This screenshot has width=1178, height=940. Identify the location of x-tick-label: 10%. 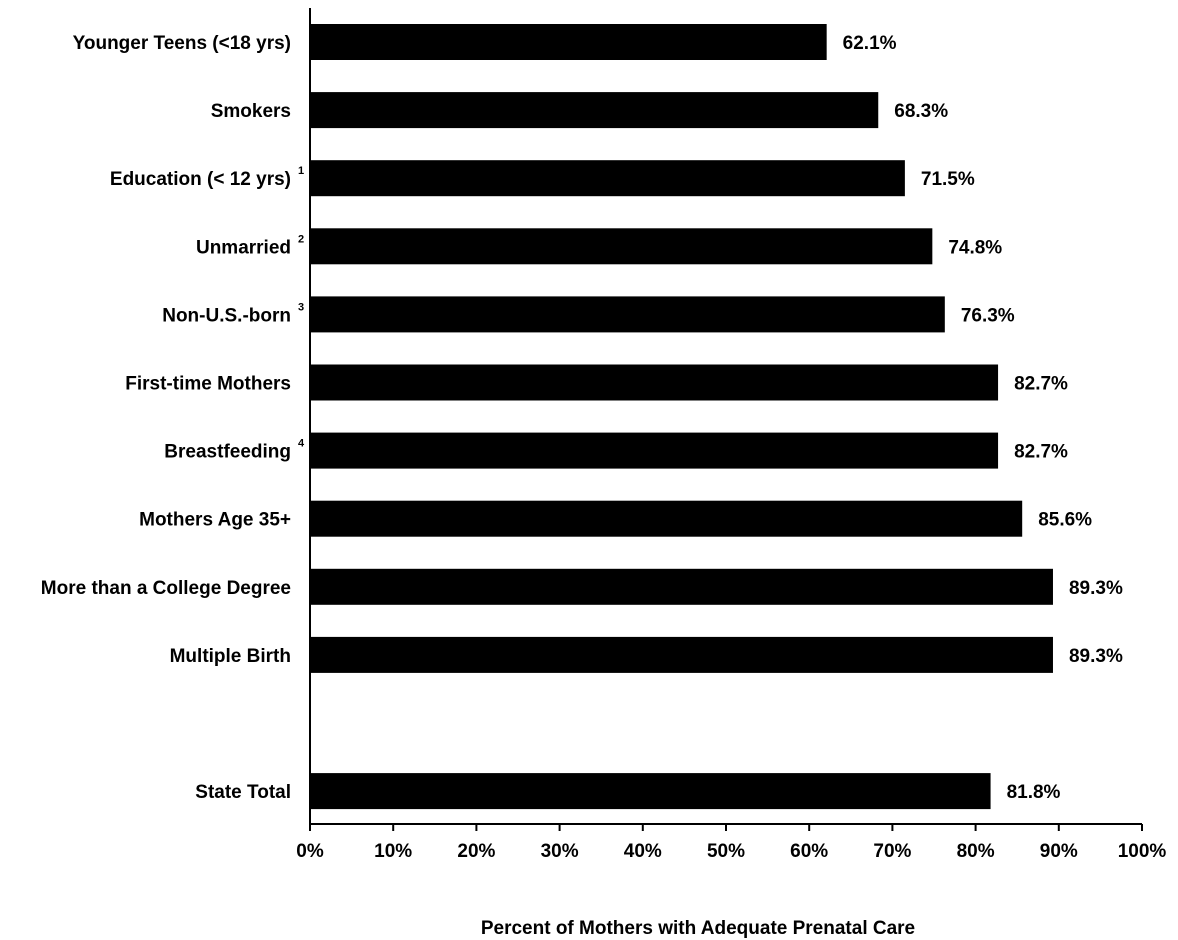
(393, 851).